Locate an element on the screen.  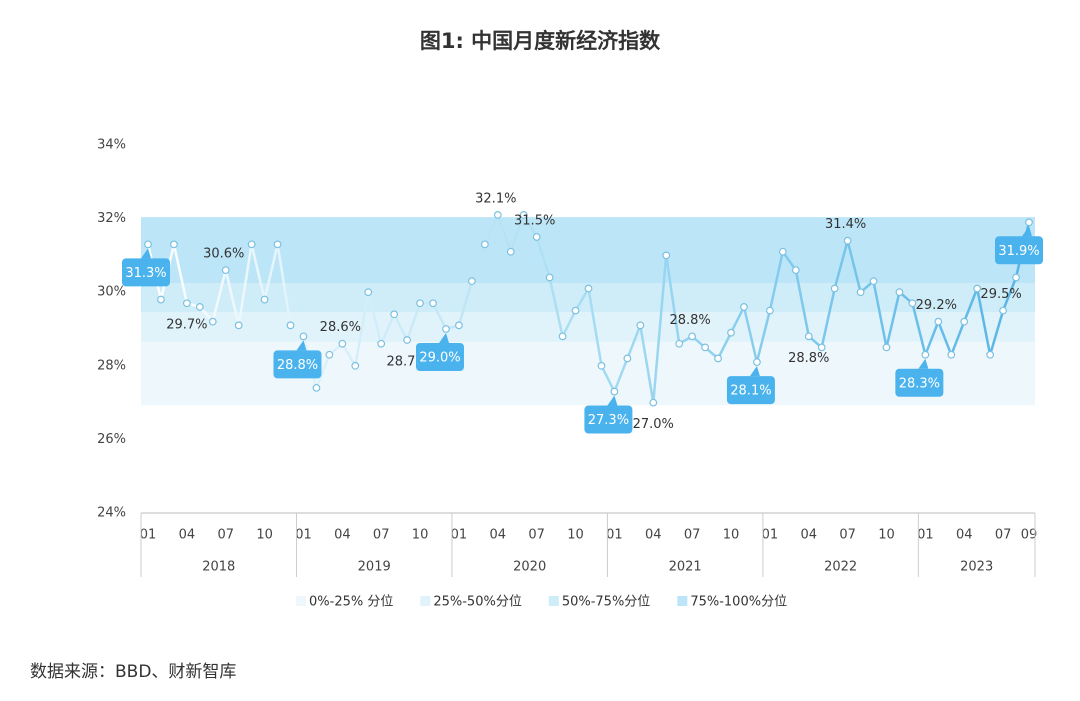
legend-label: 0%-25% 分位 is located at coordinates (351, 602).